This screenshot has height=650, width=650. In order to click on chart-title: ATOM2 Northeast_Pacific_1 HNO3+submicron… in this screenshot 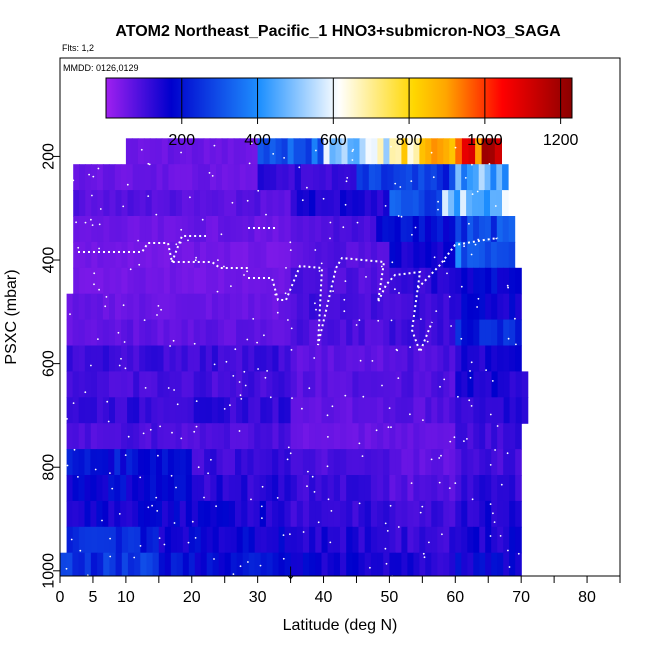, I will do `click(338, 31)`.